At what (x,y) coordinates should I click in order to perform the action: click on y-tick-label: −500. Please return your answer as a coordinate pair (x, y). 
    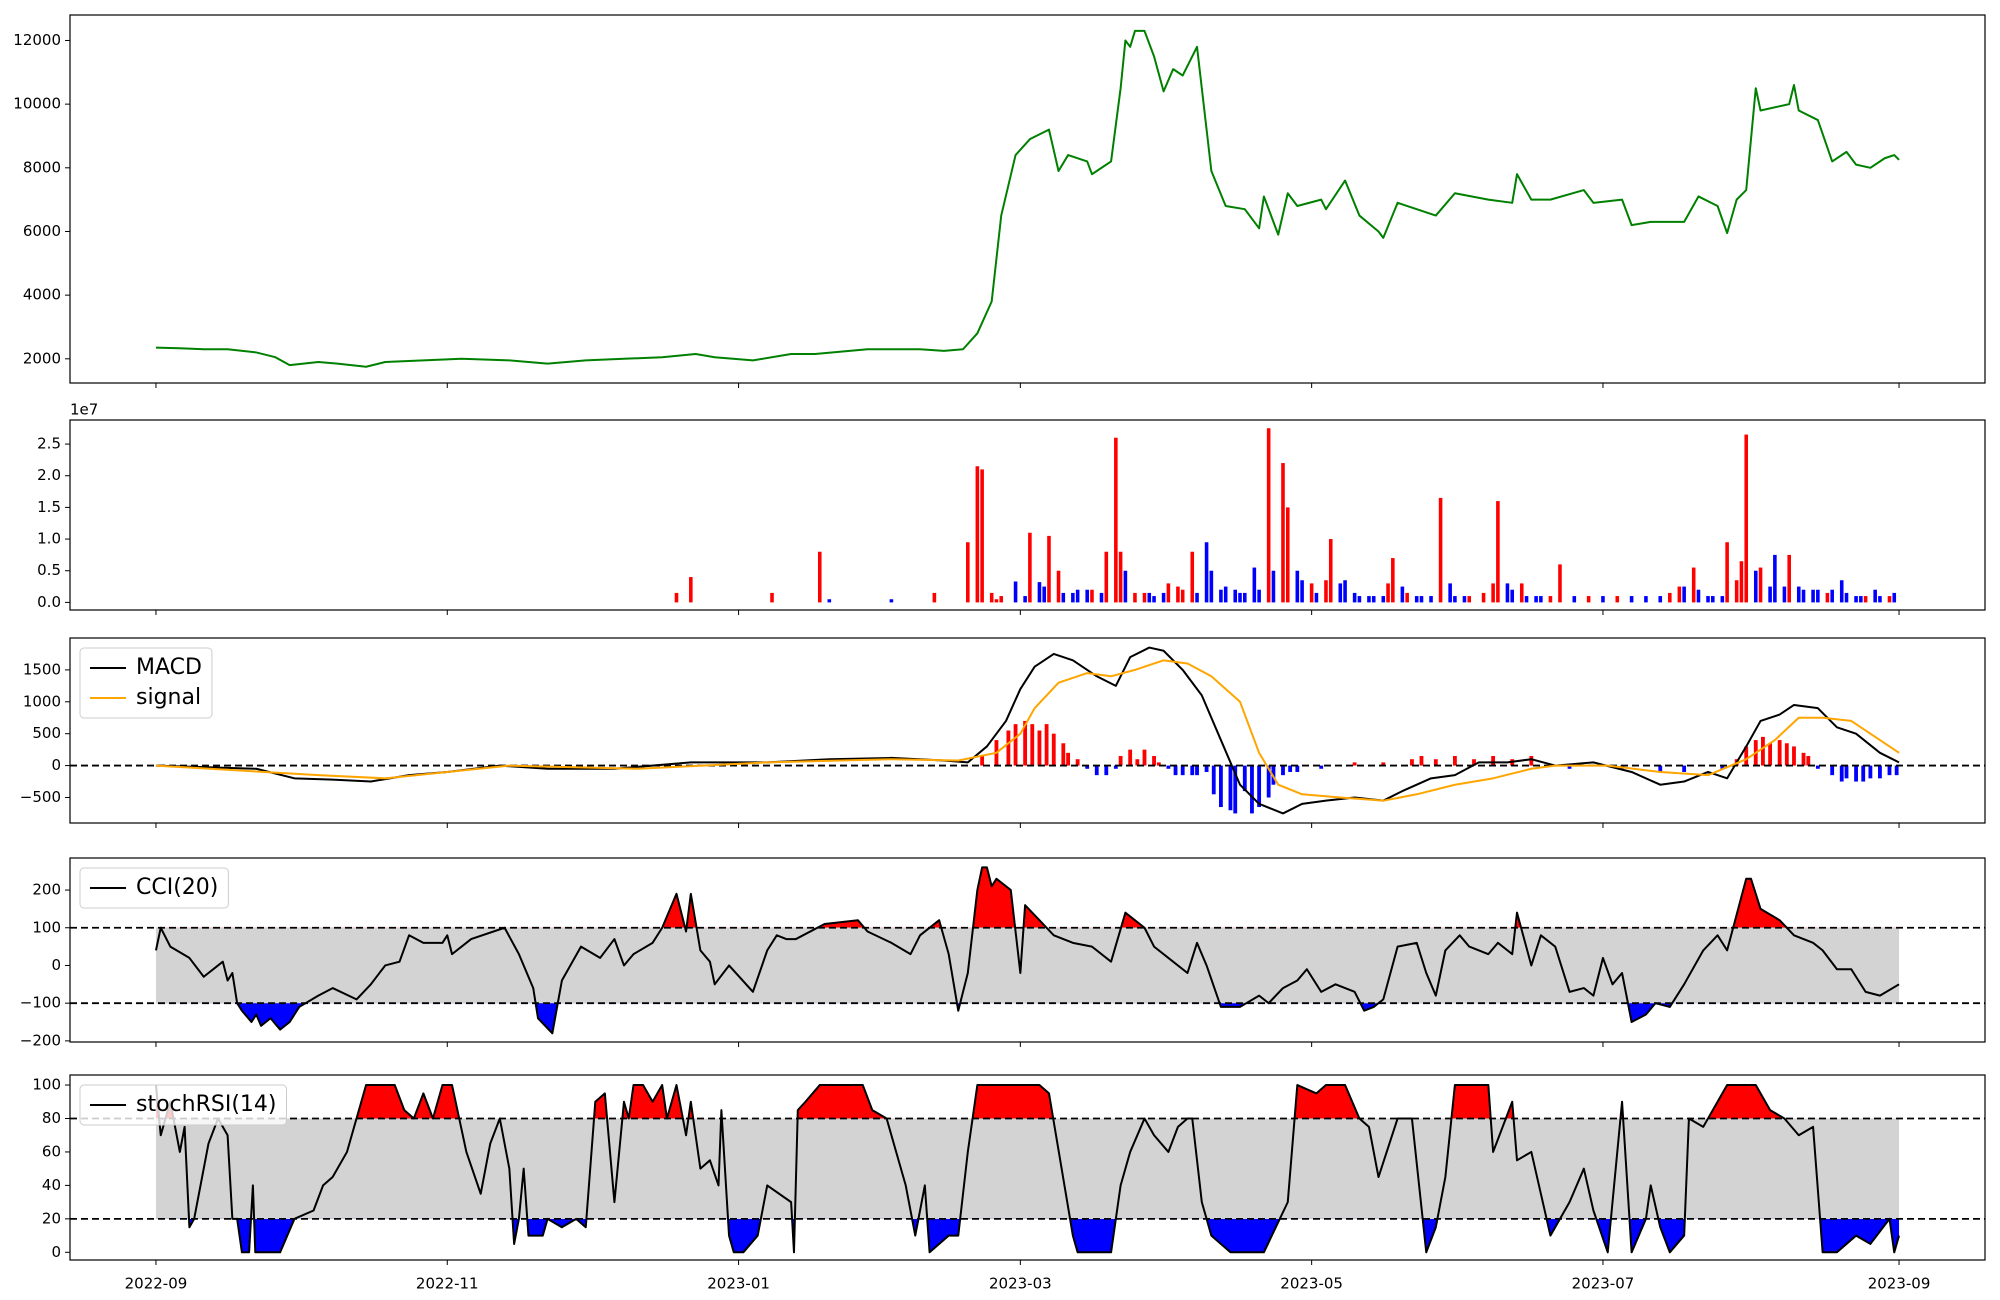
    Looking at the image, I should click on (40, 797).